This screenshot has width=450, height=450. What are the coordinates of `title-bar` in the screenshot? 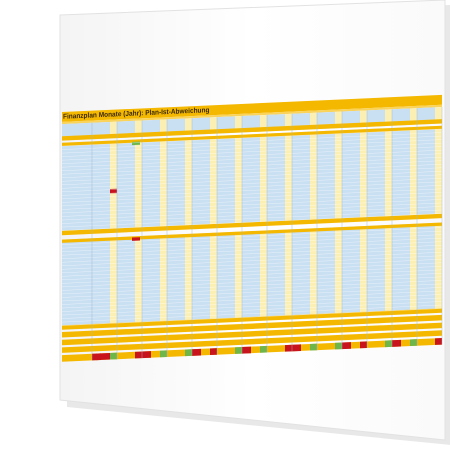 It's located at (252, 108).